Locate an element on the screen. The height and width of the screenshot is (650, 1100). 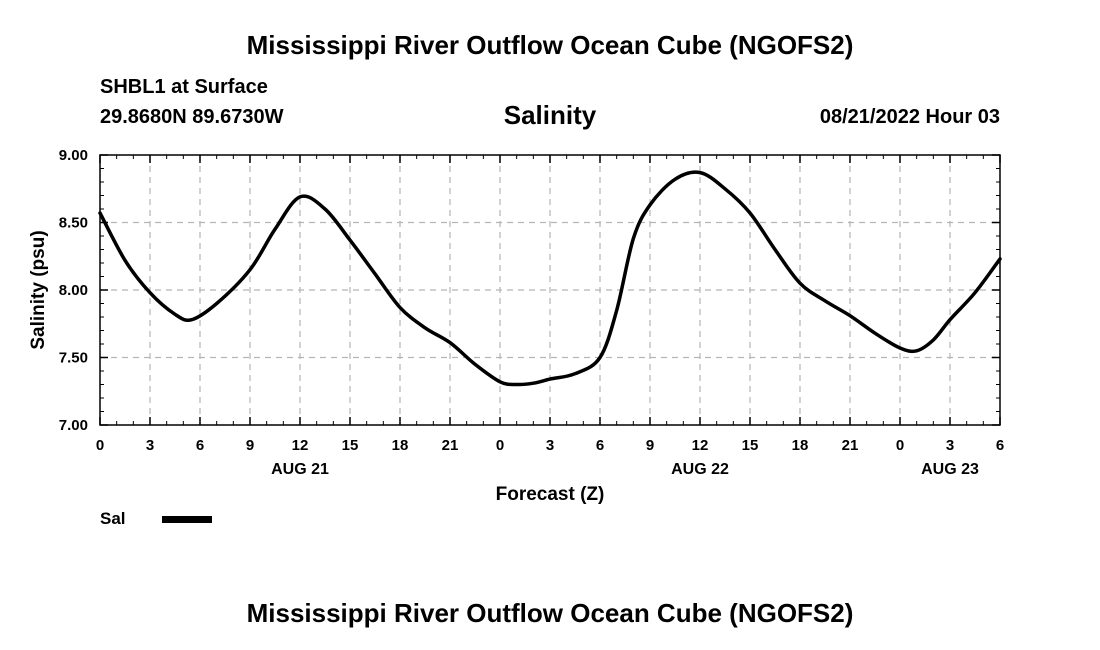
y-axis-title: Salinity (psu) is located at coordinates (38, 289).